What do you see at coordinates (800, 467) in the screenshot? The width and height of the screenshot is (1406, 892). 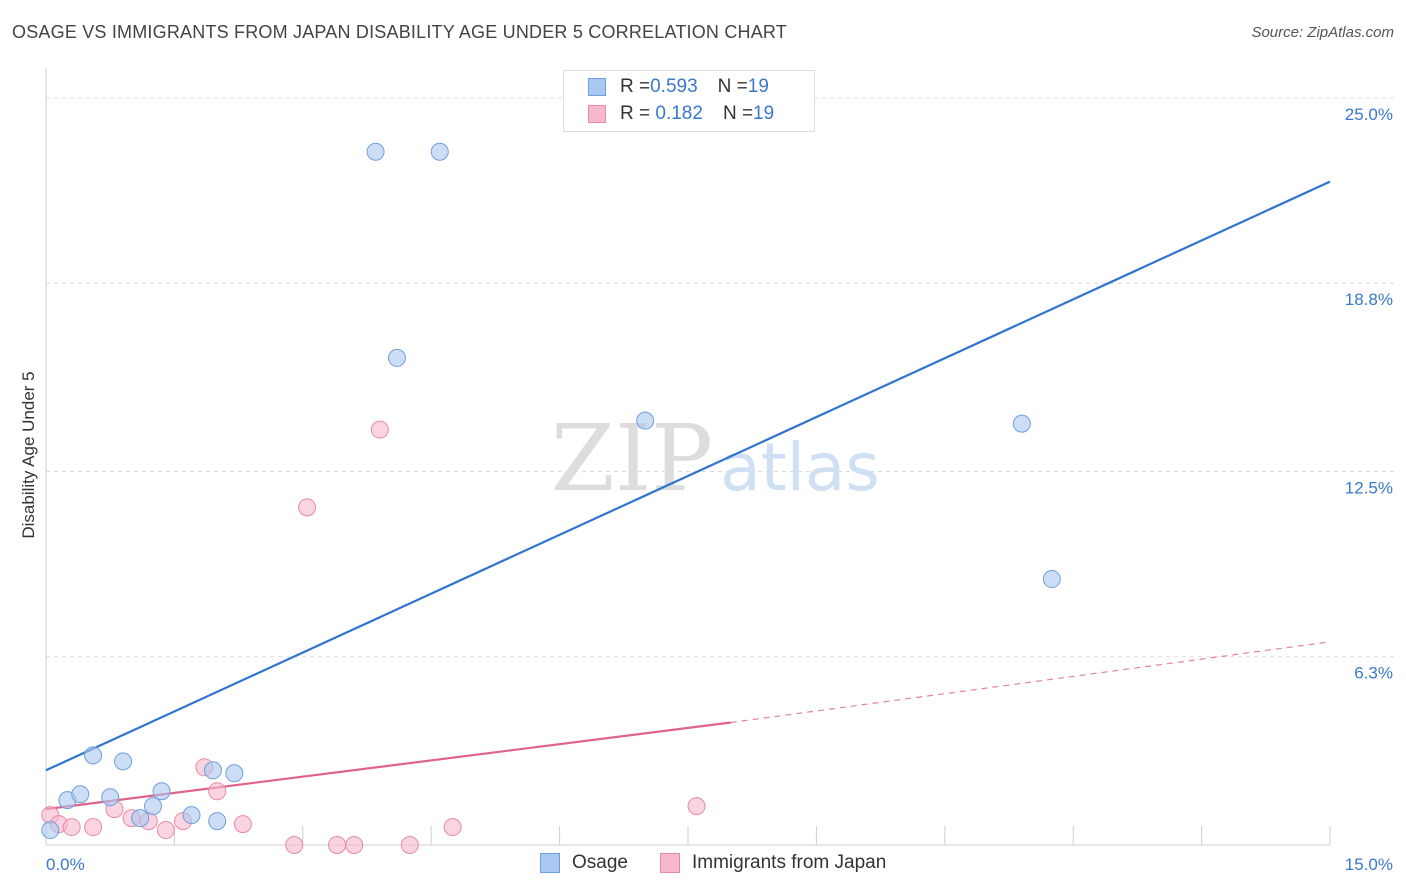 I see `watermark-atlas: atlas` at bounding box center [800, 467].